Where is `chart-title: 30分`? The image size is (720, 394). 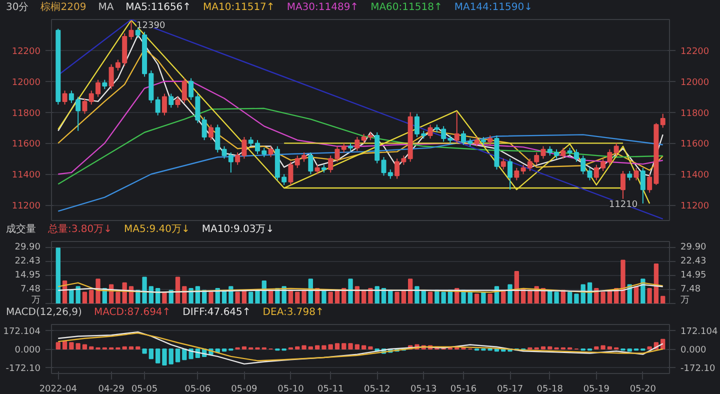
chart-title: 30分 is located at coordinates (17, 7).